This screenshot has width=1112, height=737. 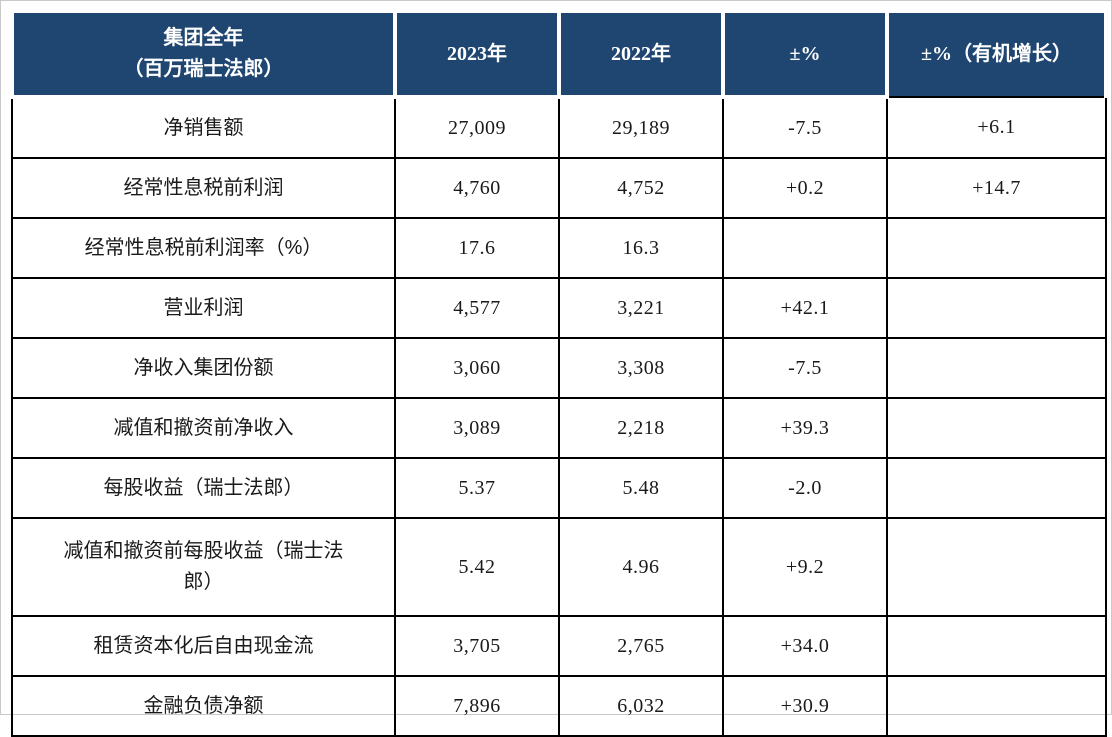 I want to click on row-label: 经常性息税前利润, so click(x=203, y=188).